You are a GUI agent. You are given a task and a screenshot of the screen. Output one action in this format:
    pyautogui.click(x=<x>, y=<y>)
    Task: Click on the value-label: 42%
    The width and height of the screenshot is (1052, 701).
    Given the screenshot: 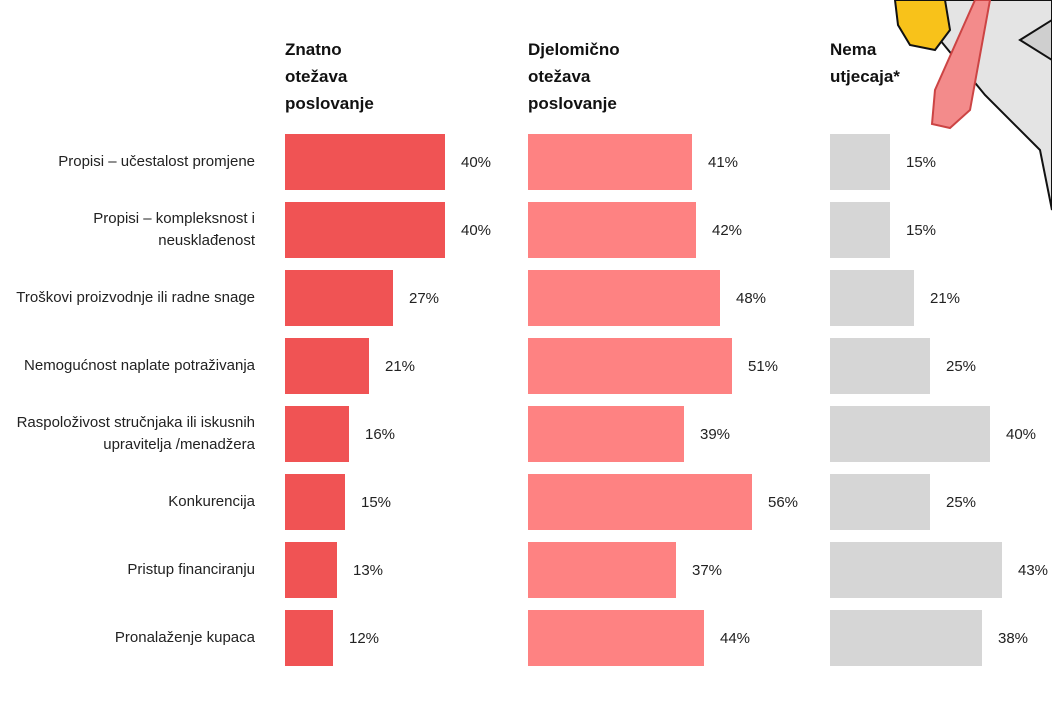 What is the action you would take?
    pyautogui.click(x=727, y=230)
    